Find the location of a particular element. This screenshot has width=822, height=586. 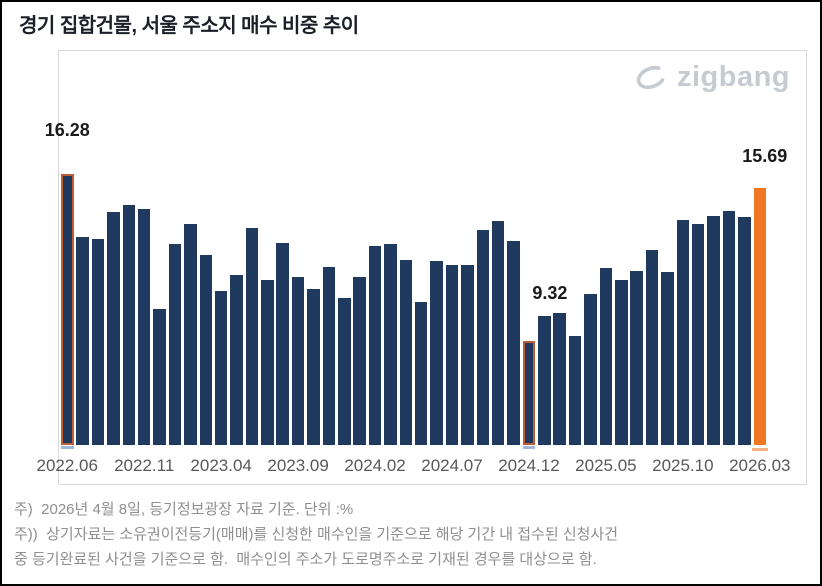

bar-2025.03 is located at coordinates (575, 390).